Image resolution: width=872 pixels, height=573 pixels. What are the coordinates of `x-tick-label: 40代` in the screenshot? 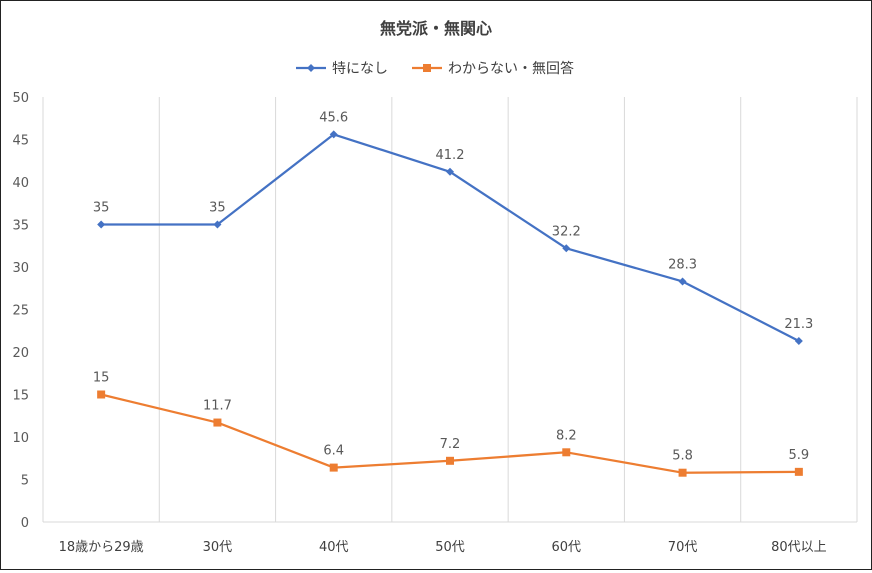 It's located at (334, 547).